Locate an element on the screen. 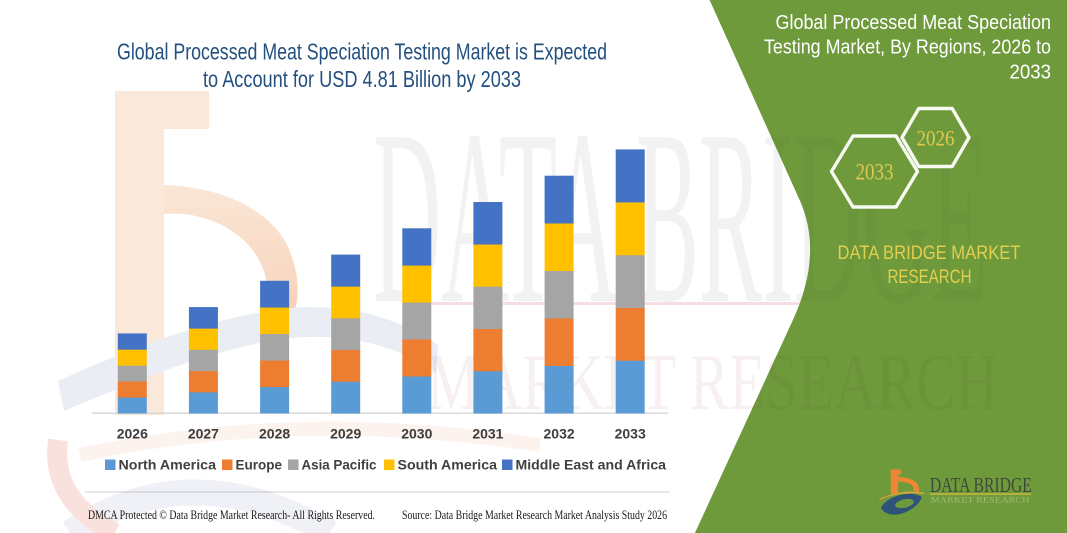 The width and height of the screenshot is (1067, 533). svg-text:Testing Market, By Regions, 20: Testing Market, By Regions, 2026 to is located at coordinates (907, 48).